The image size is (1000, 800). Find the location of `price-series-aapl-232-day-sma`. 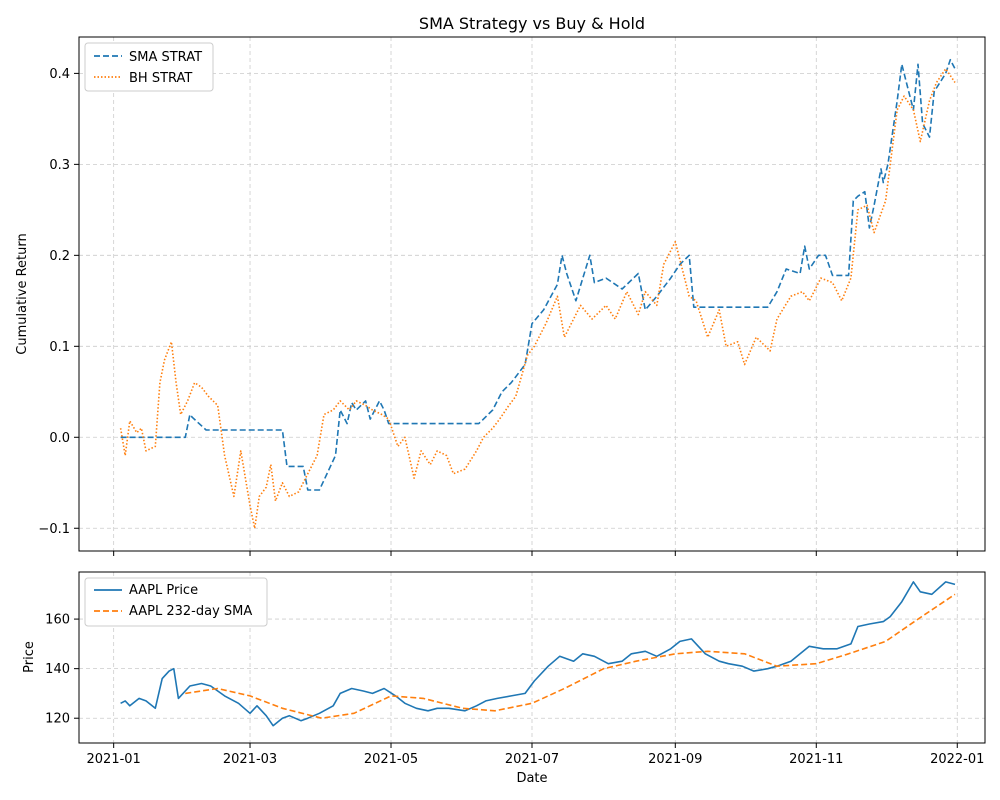

price-series-aapl-232-day-sma is located at coordinates (570, 656).